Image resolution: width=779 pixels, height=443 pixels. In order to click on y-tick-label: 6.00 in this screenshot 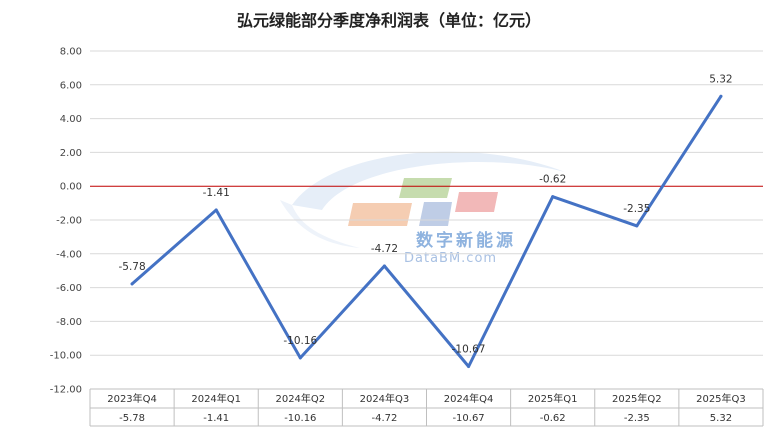, I will do `click(71, 85)`.